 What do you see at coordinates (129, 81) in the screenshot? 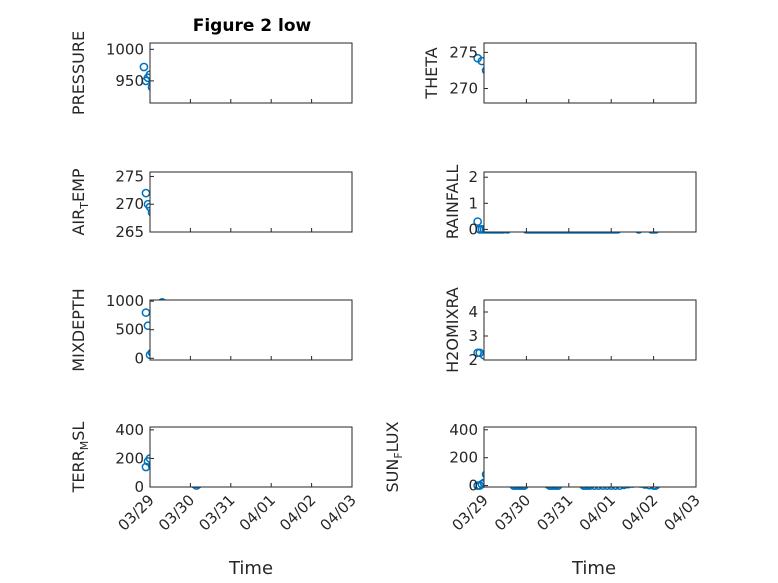
I see `y-tick-label: 950` at bounding box center [129, 81].